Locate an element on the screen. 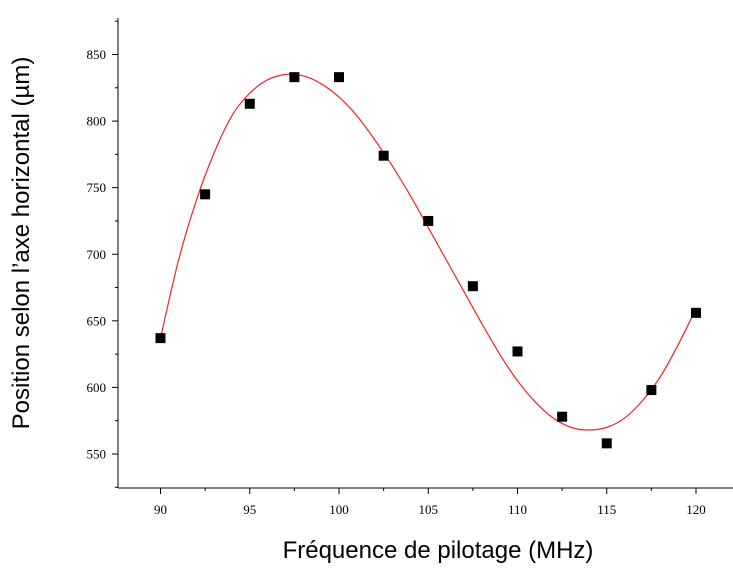  y-axis-title: Position selon l’axe horizontal (µm) is located at coordinates (21, 243).